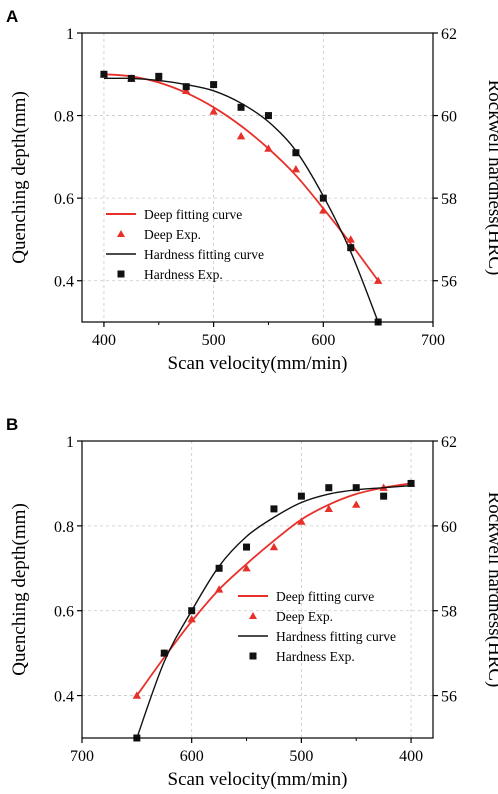  What do you see at coordinates (121, 274) in the screenshot?
I see `panel-a-legend-square-swatch` at bounding box center [121, 274].